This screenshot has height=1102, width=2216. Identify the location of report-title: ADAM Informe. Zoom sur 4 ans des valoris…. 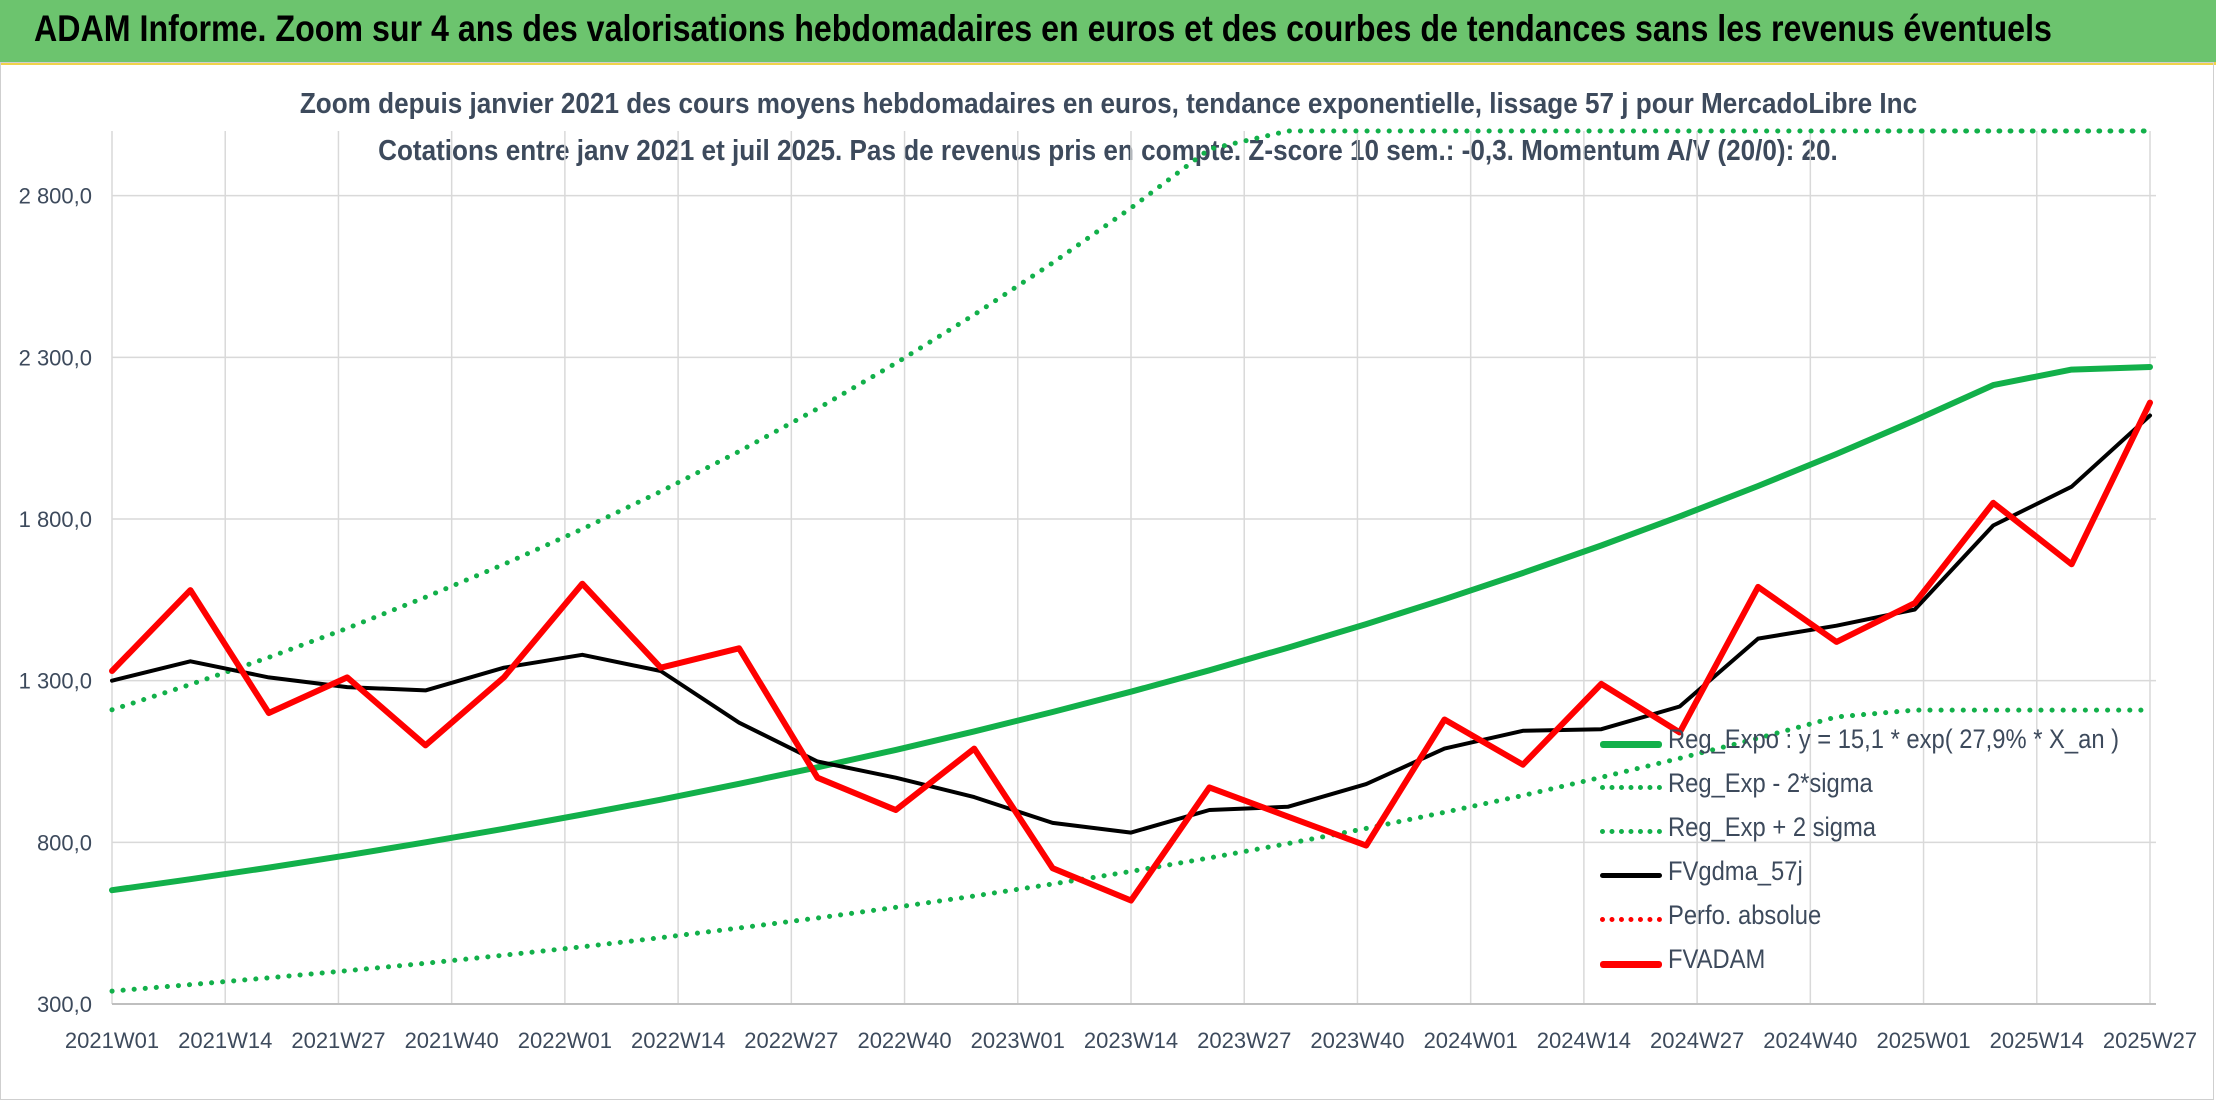
(1043, 28).